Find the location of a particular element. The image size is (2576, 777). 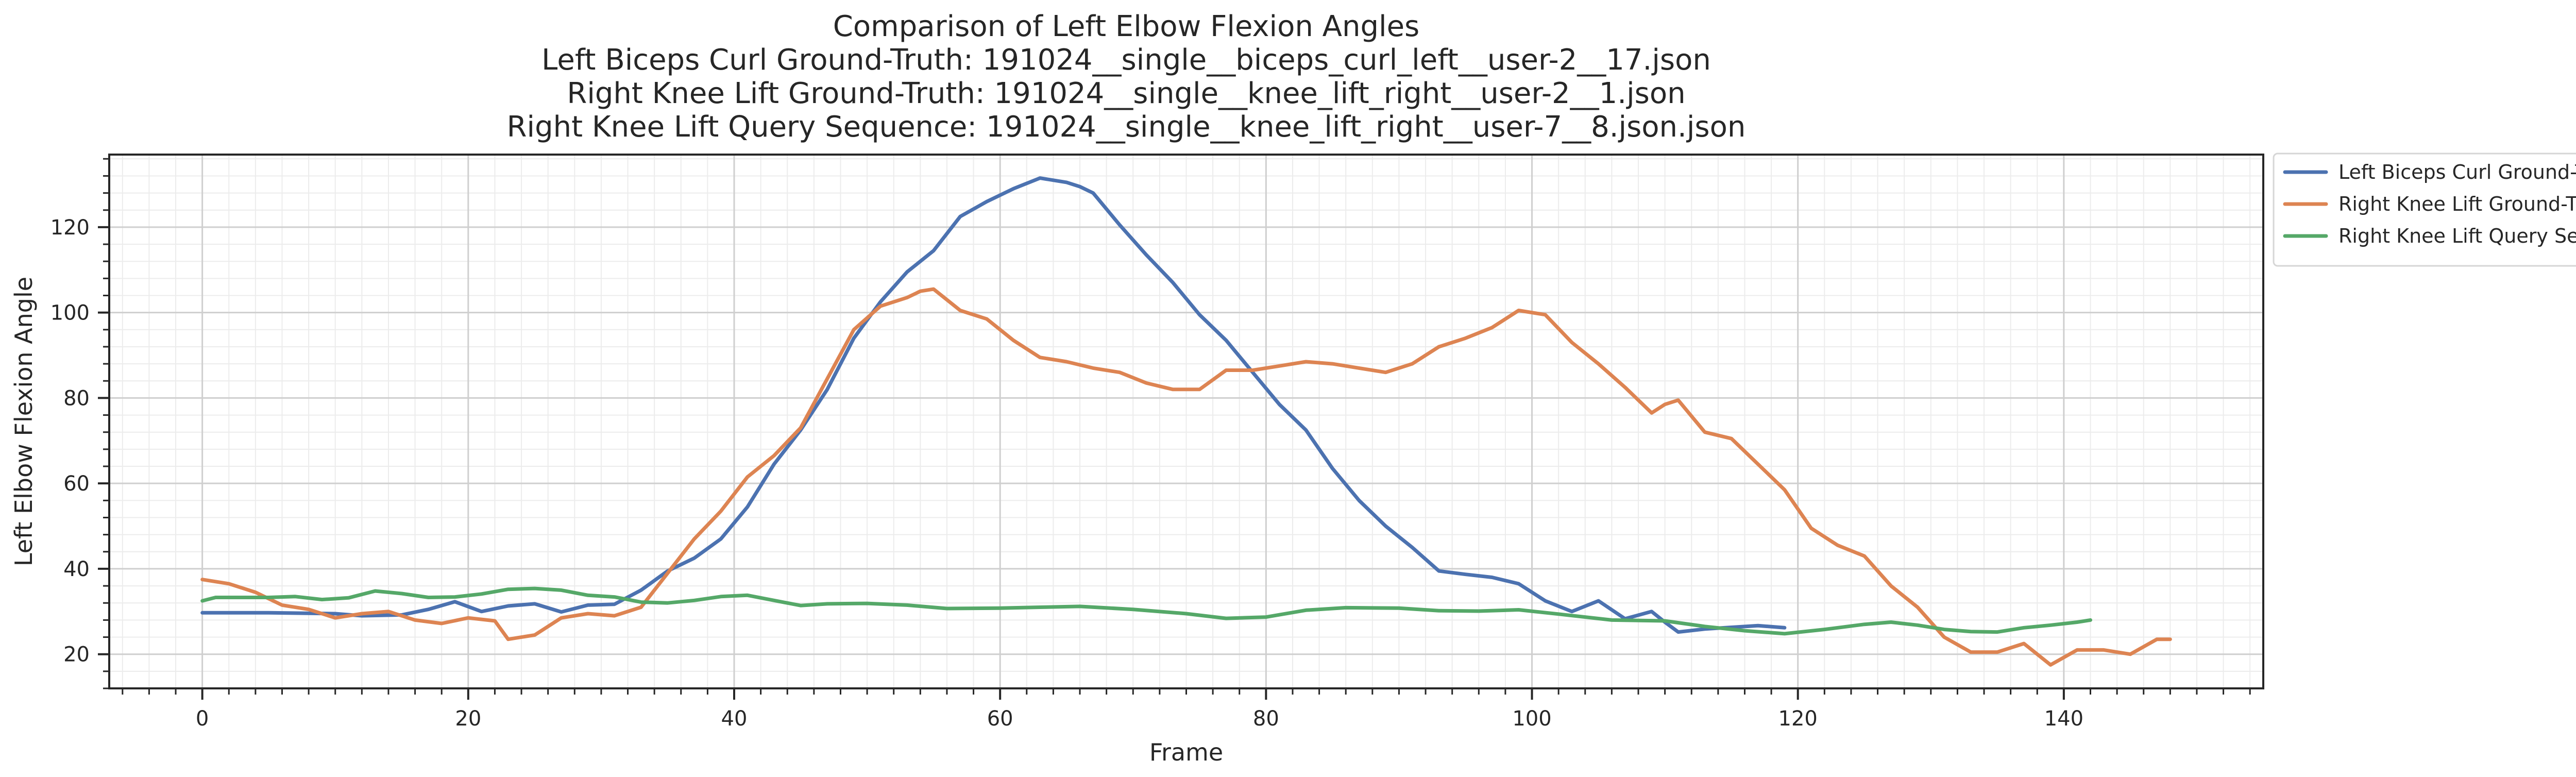

x-tick-label: 0 is located at coordinates (202, 719).